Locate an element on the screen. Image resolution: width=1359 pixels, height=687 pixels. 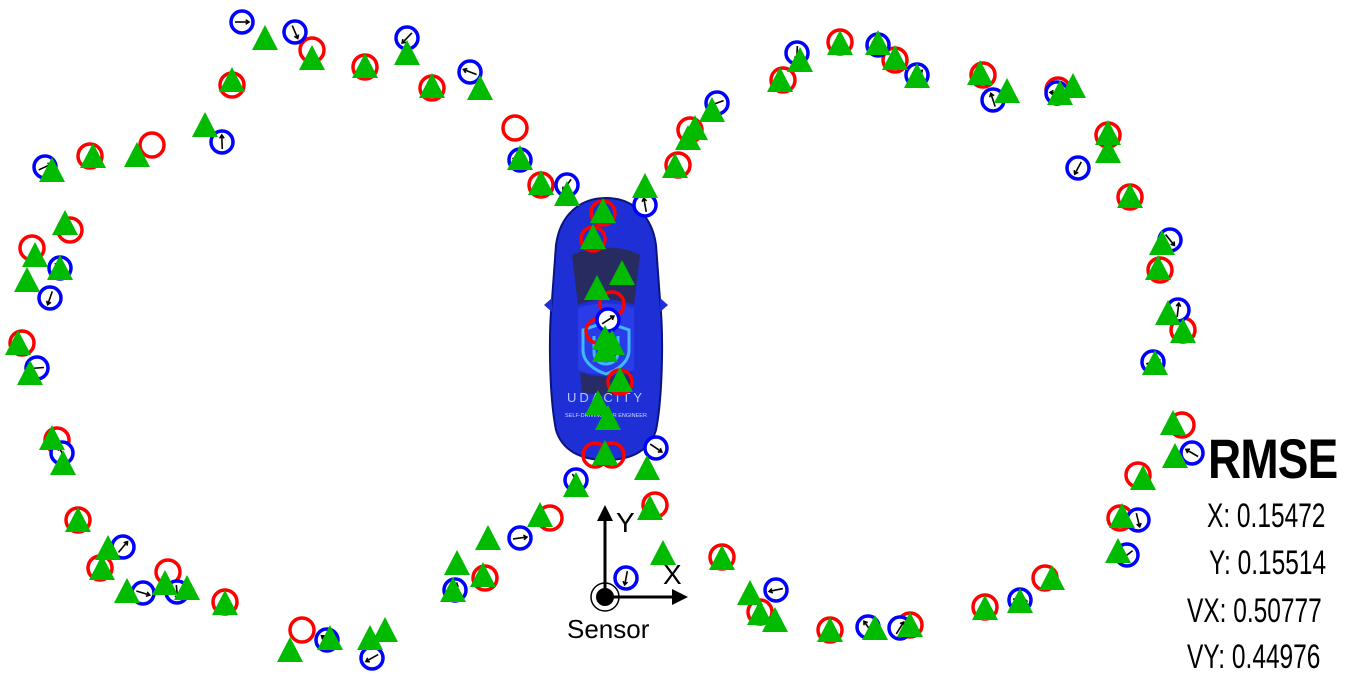
rmse-x-label: X: is located at coordinates (1222, 516).